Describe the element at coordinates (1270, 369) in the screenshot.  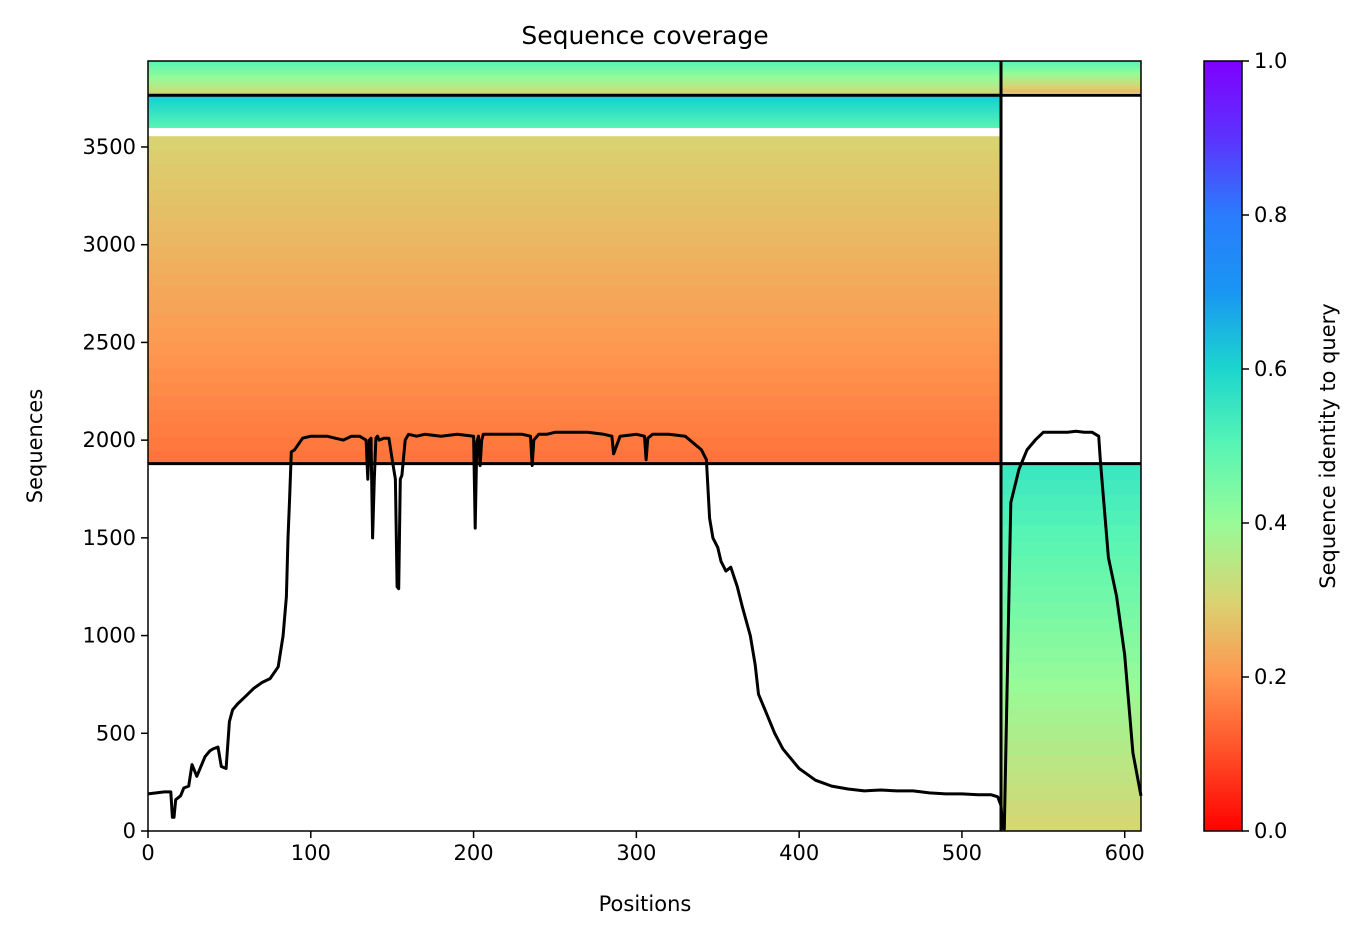
I see `colorbar-tick-label: 0.6` at that location.